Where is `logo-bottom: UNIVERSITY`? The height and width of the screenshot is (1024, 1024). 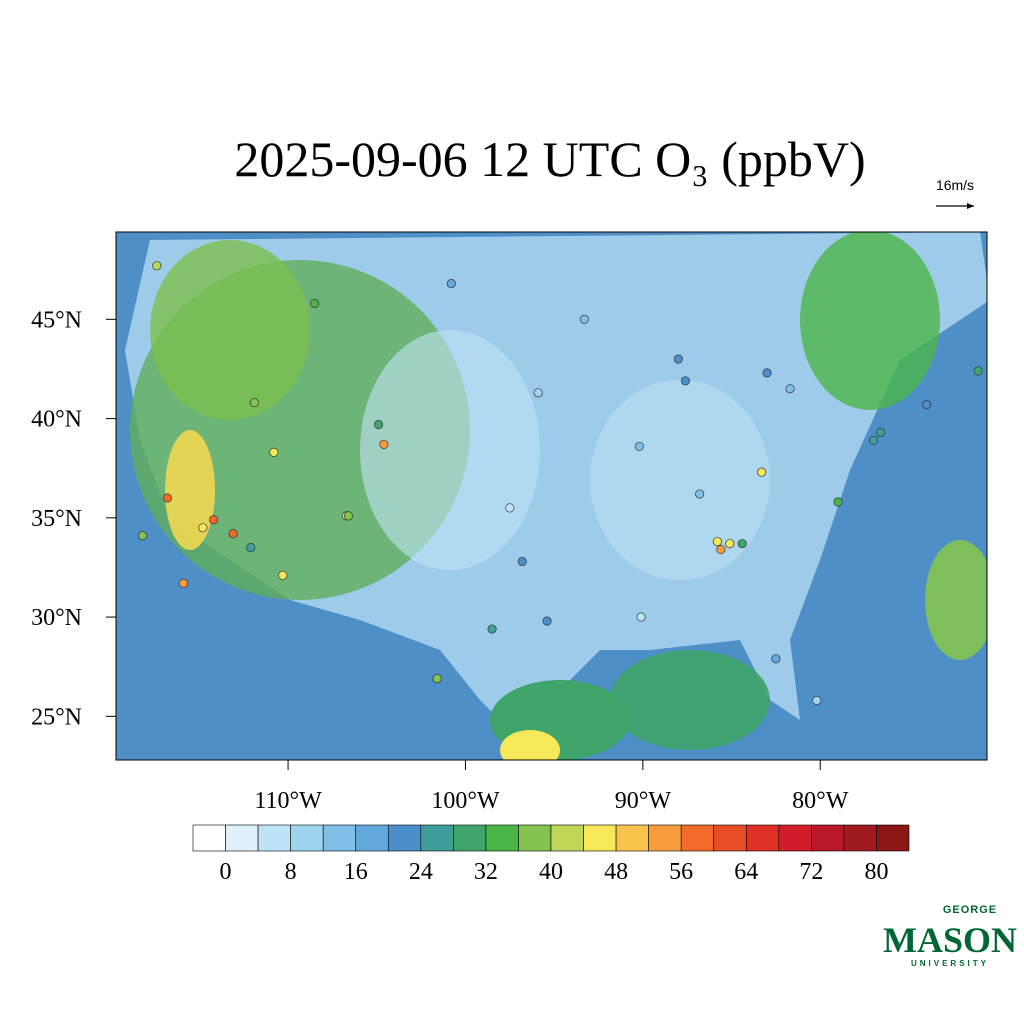
logo-bottom: UNIVERSITY is located at coordinates (950, 963).